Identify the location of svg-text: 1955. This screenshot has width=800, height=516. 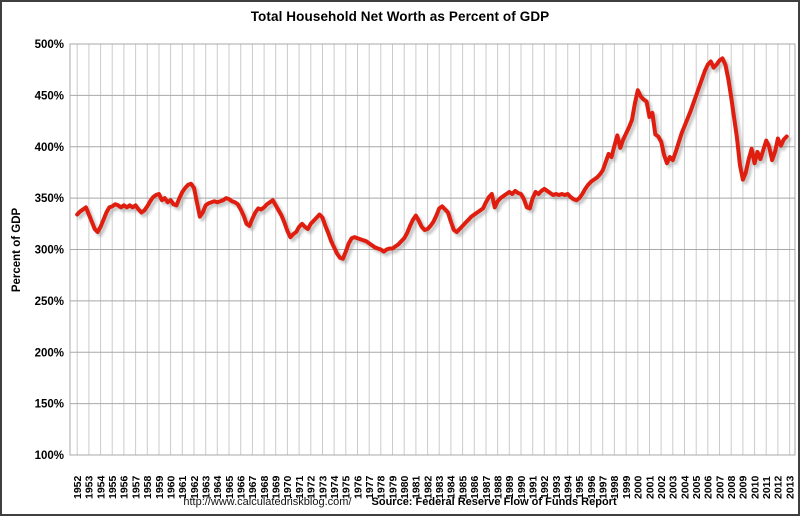
(113, 487).